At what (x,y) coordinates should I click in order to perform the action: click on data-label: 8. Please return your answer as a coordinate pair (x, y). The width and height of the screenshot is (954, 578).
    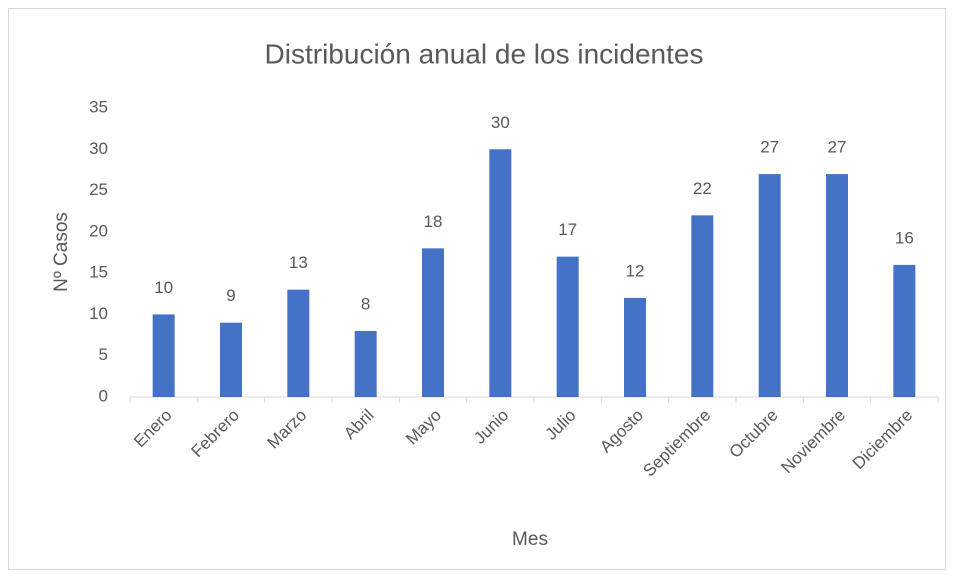
    Looking at the image, I should click on (365, 303).